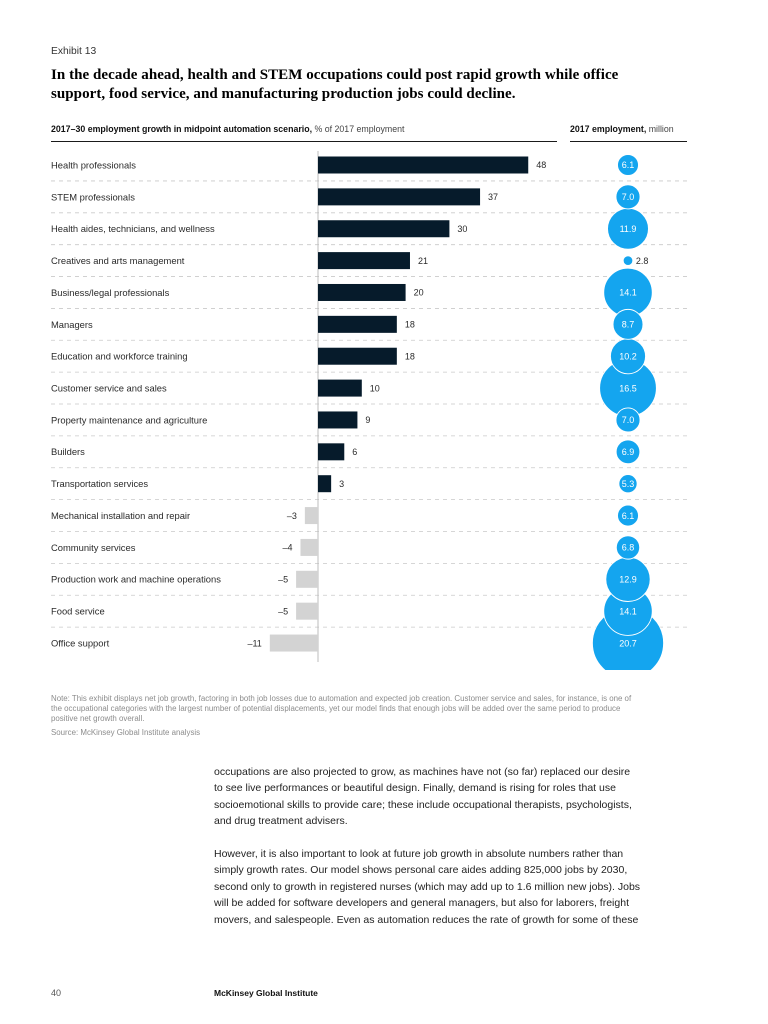  What do you see at coordinates (493, 197) in the screenshot?
I see `growth-value-label: 37` at bounding box center [493, 197].